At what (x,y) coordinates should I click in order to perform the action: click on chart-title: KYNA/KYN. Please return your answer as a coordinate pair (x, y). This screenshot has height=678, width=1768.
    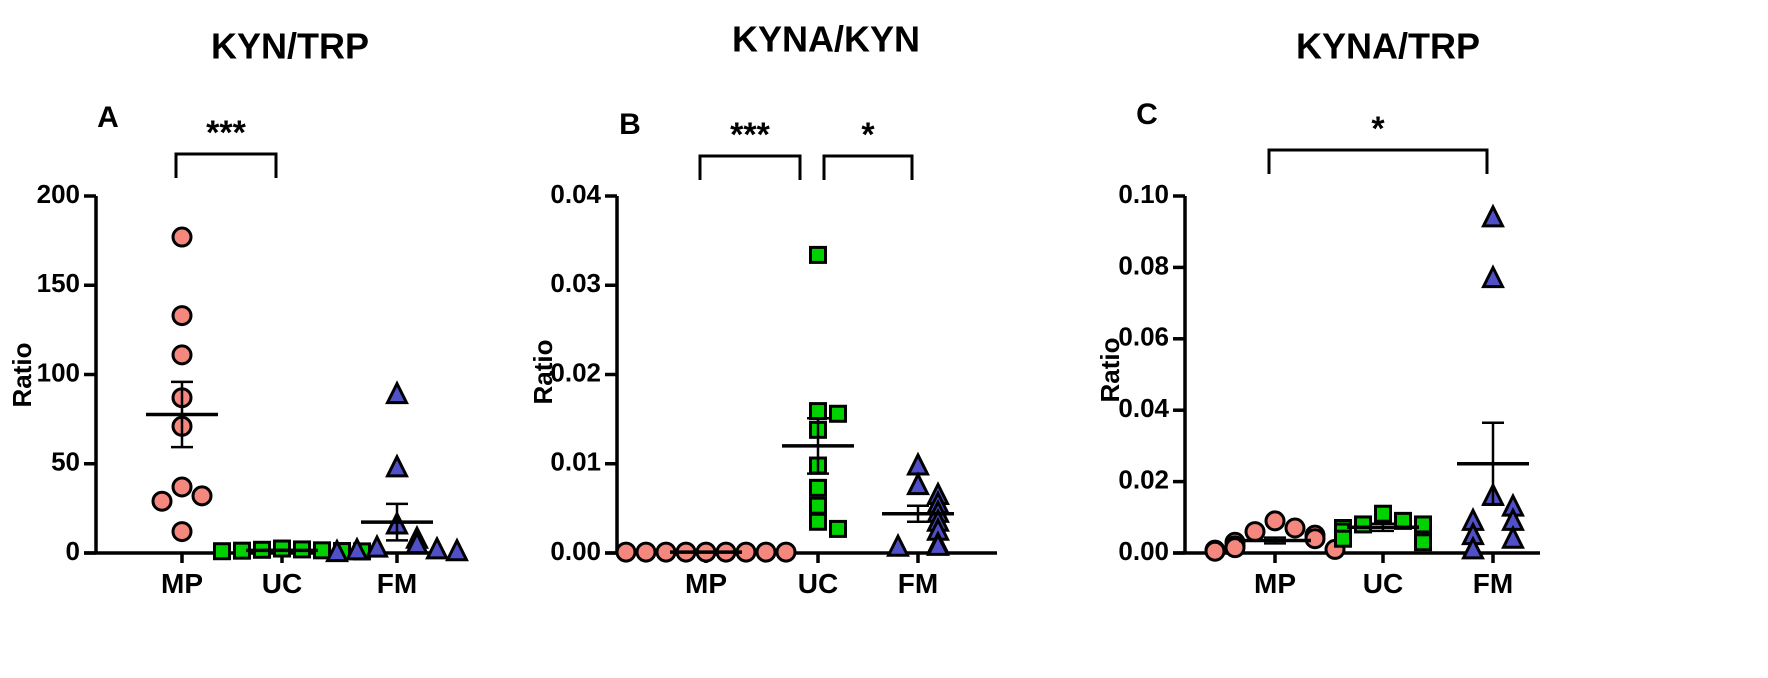
    Looking at the image, I should click on (826, 38).